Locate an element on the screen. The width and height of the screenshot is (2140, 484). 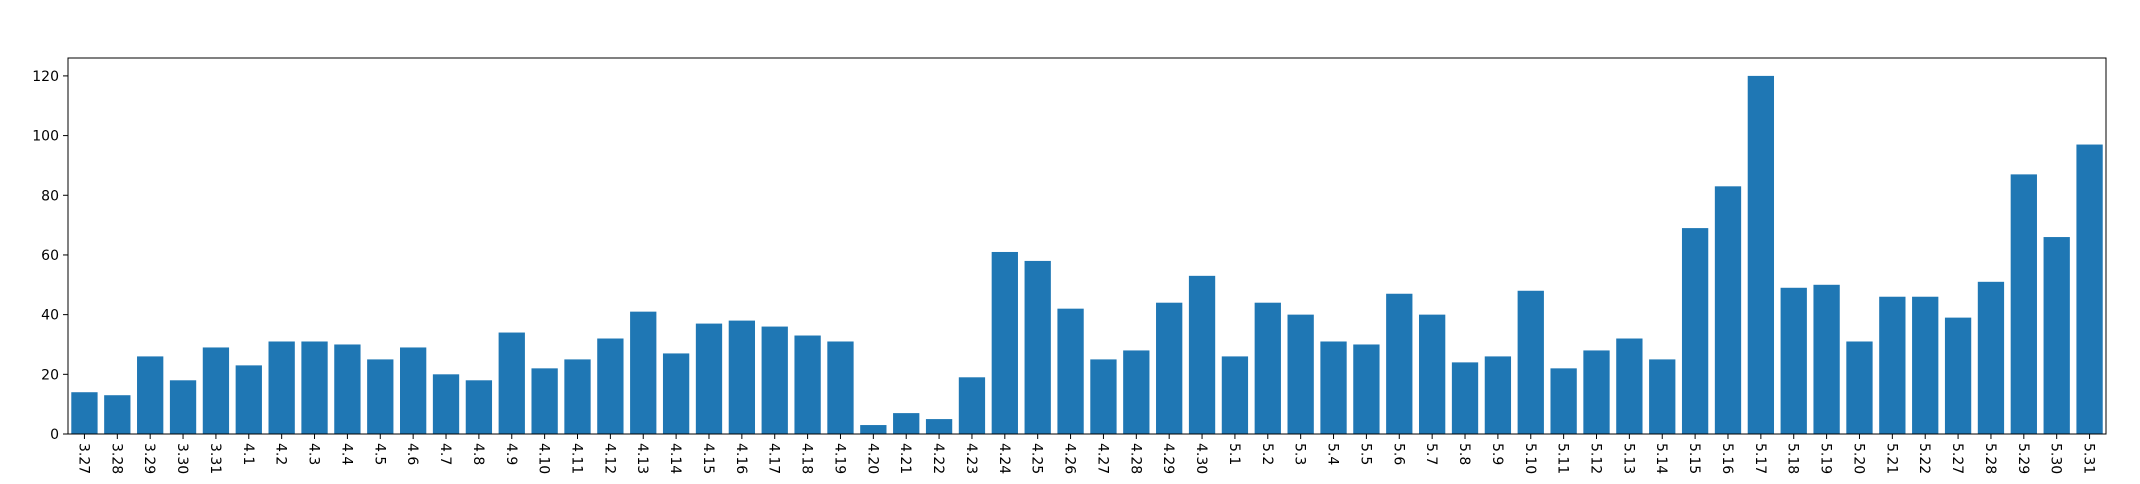
bar-3.30 is located at coordinates (183, 407).